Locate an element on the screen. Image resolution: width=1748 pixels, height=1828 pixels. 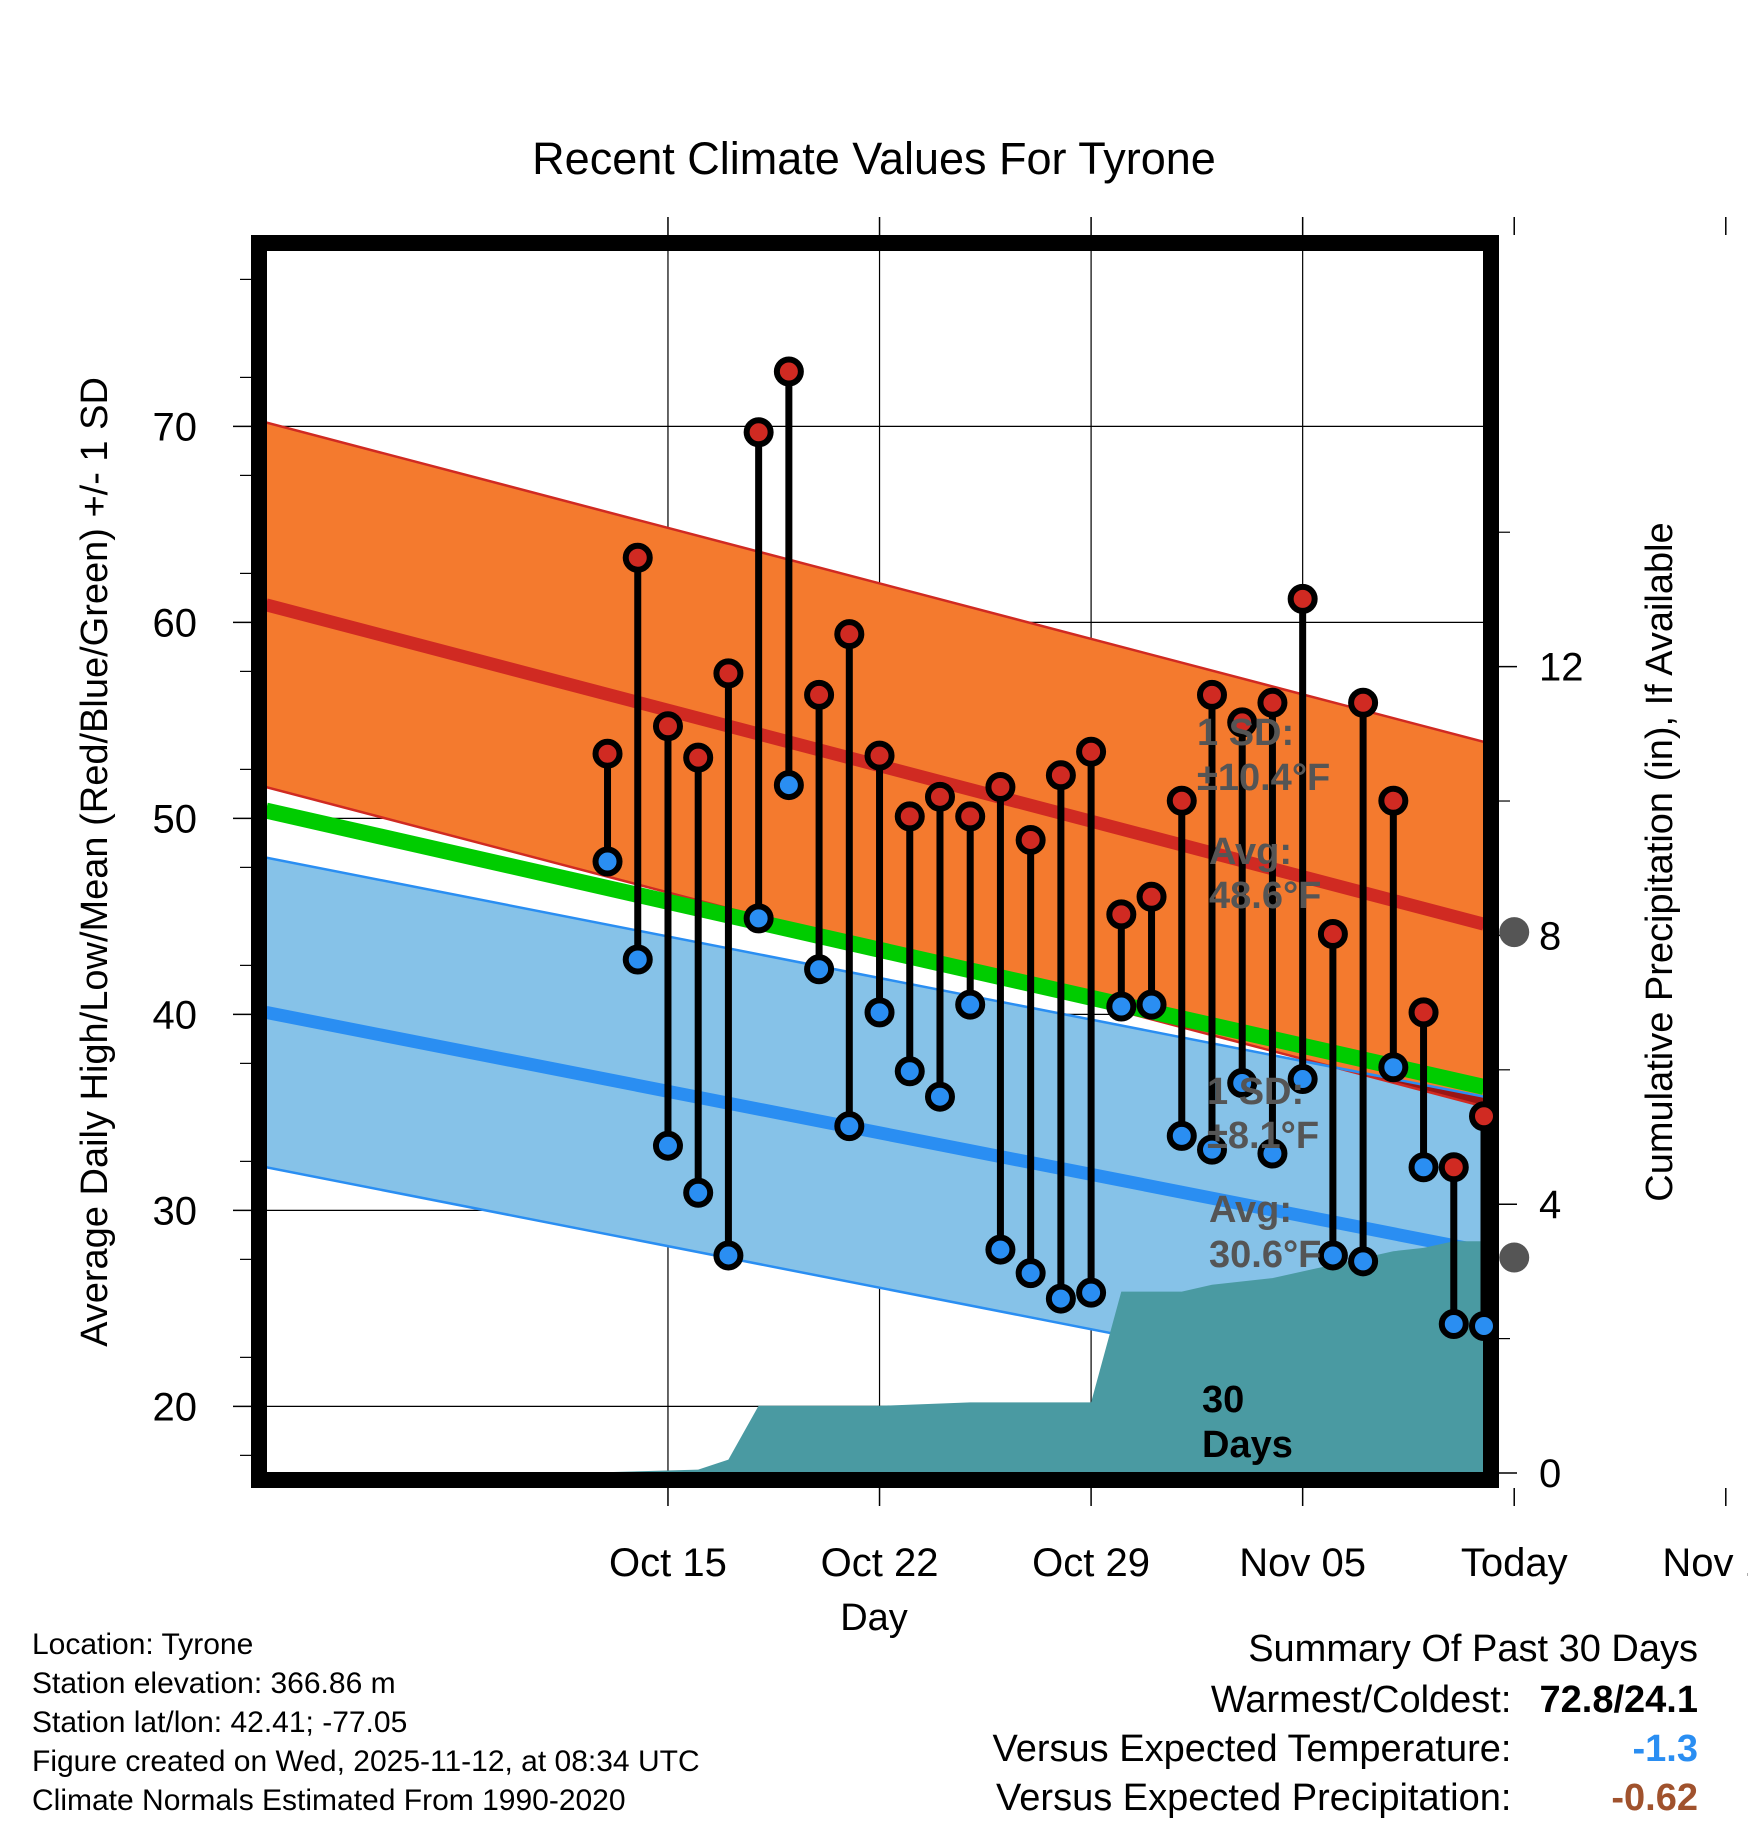
today-low-normal-marker is located at coordinates (1514, 1257).